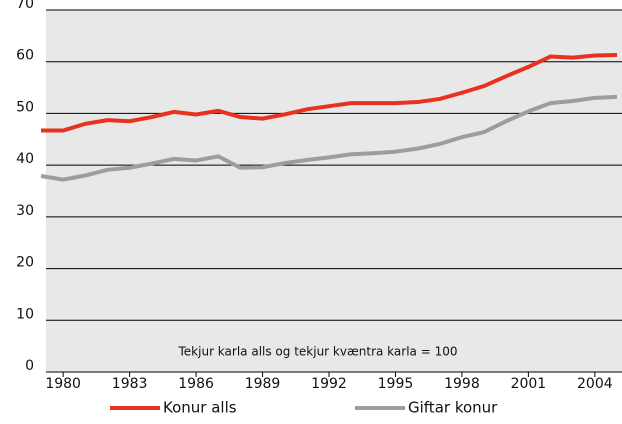 Image resolution: width=622 pixels, height=424 pixels. What do you see at coordinates (63, 384) in the screenshot?
I see `x-tick-label: 1980` at bounding box center [63, 384].